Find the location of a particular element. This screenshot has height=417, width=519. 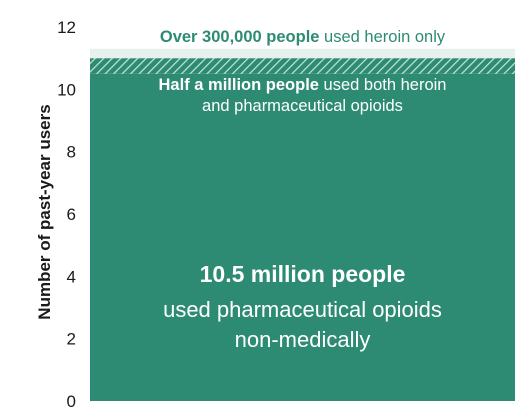

label-pharma-bold: 10.5 million people is located at coordinates (303, 274).